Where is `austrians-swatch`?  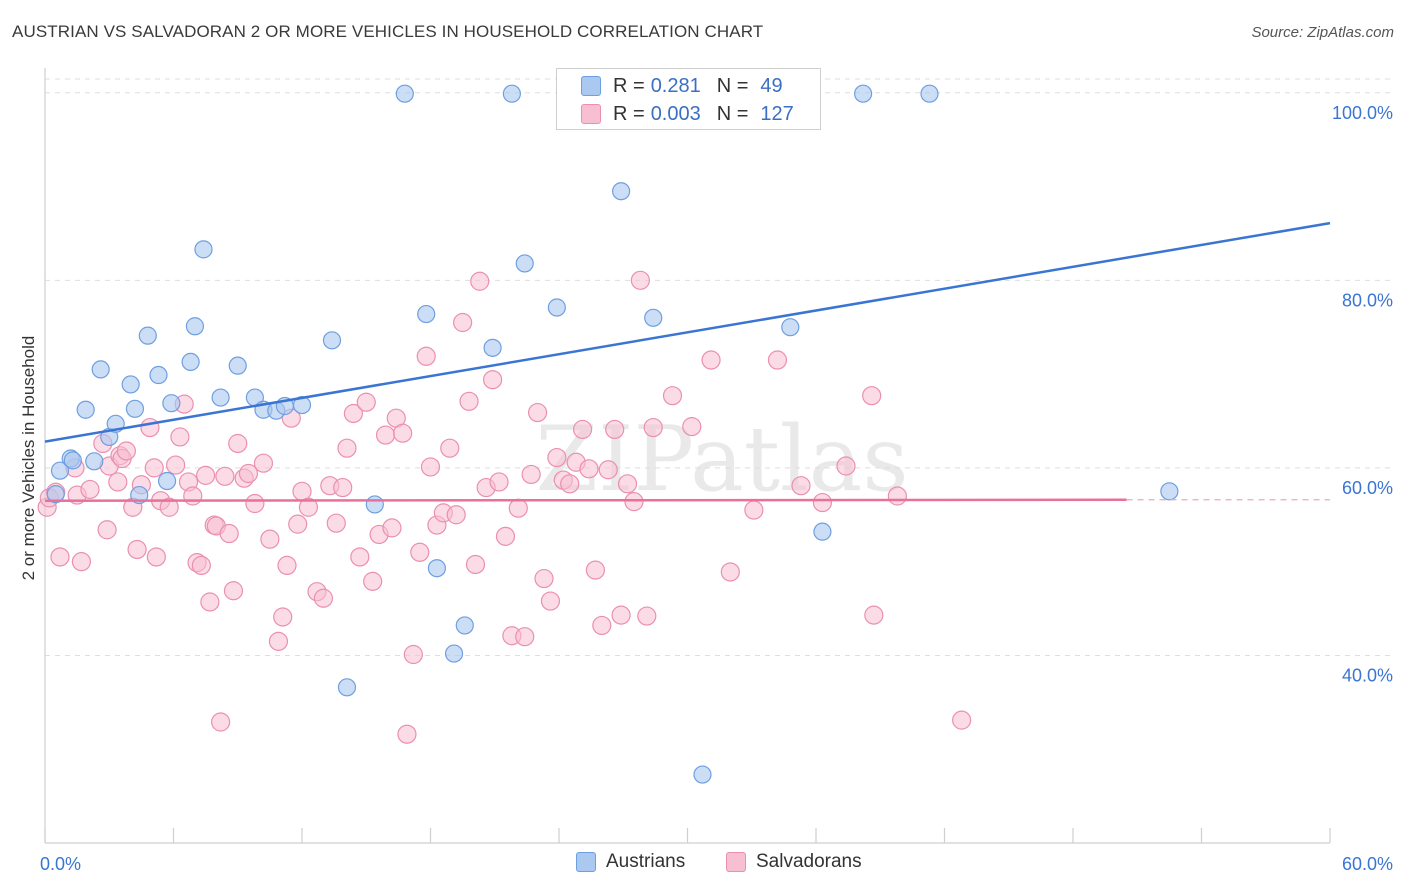
austrians-swatch is located at coordinates (591, 86).